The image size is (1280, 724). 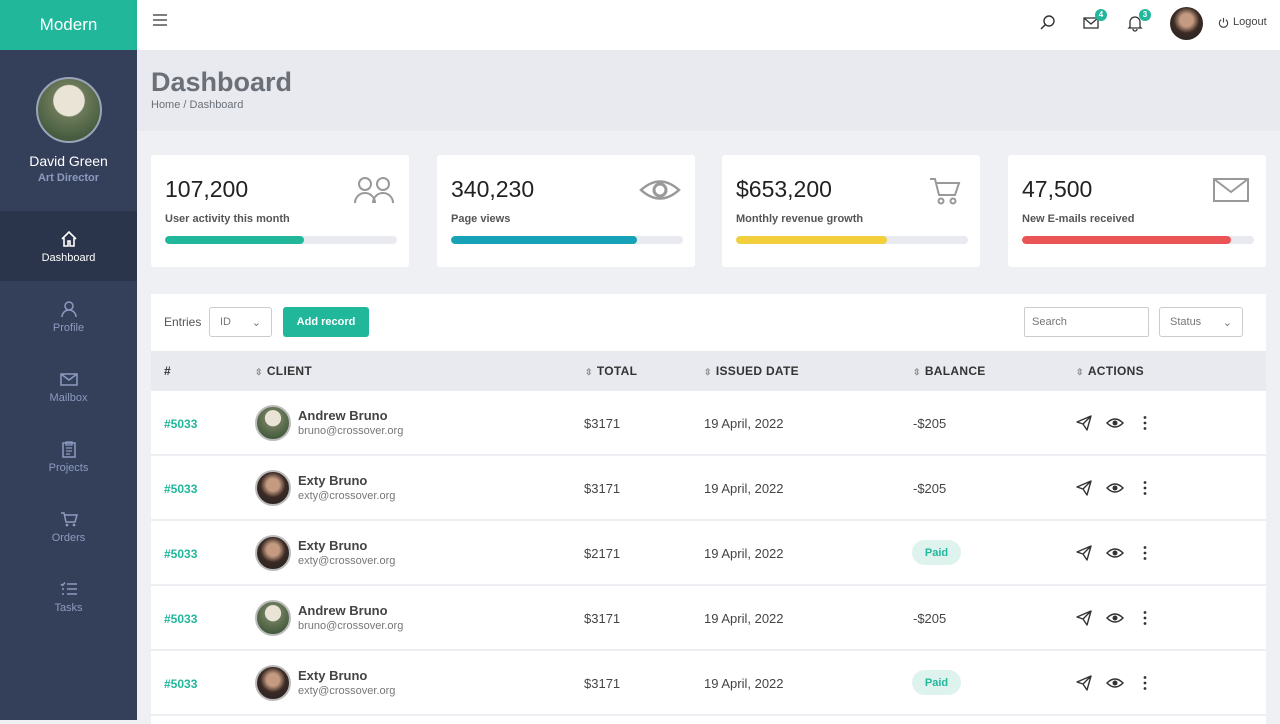 I want to click on search-icon, so click(x=1048, y=23).